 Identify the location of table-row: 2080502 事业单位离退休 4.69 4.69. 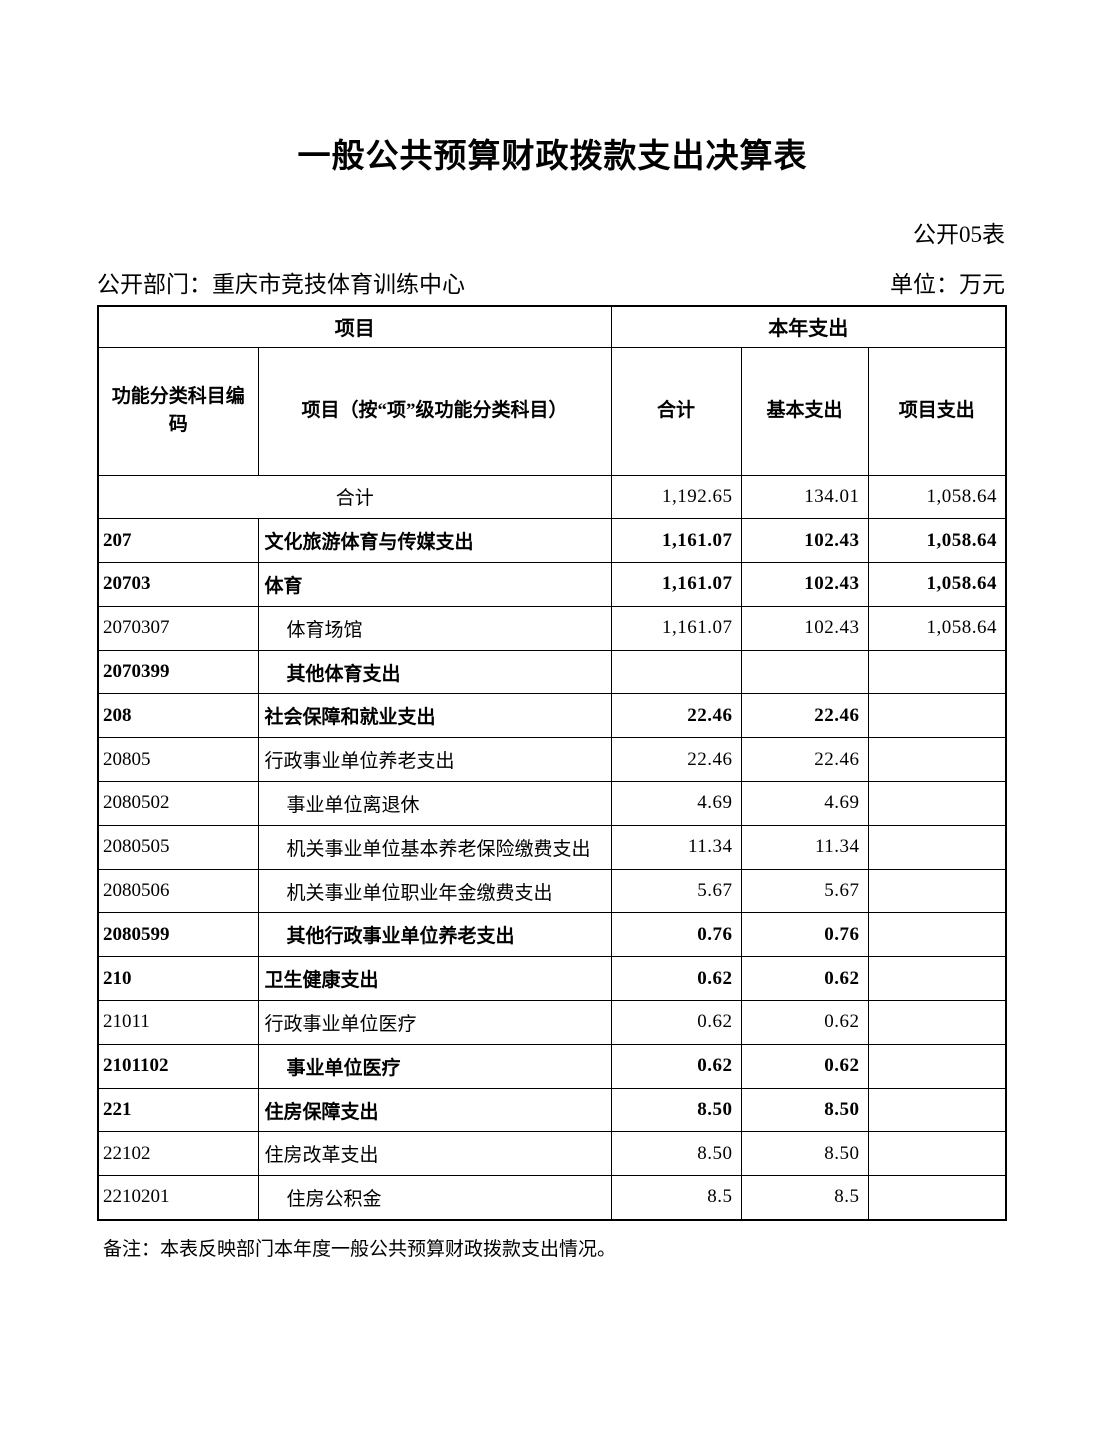
(552, 803).